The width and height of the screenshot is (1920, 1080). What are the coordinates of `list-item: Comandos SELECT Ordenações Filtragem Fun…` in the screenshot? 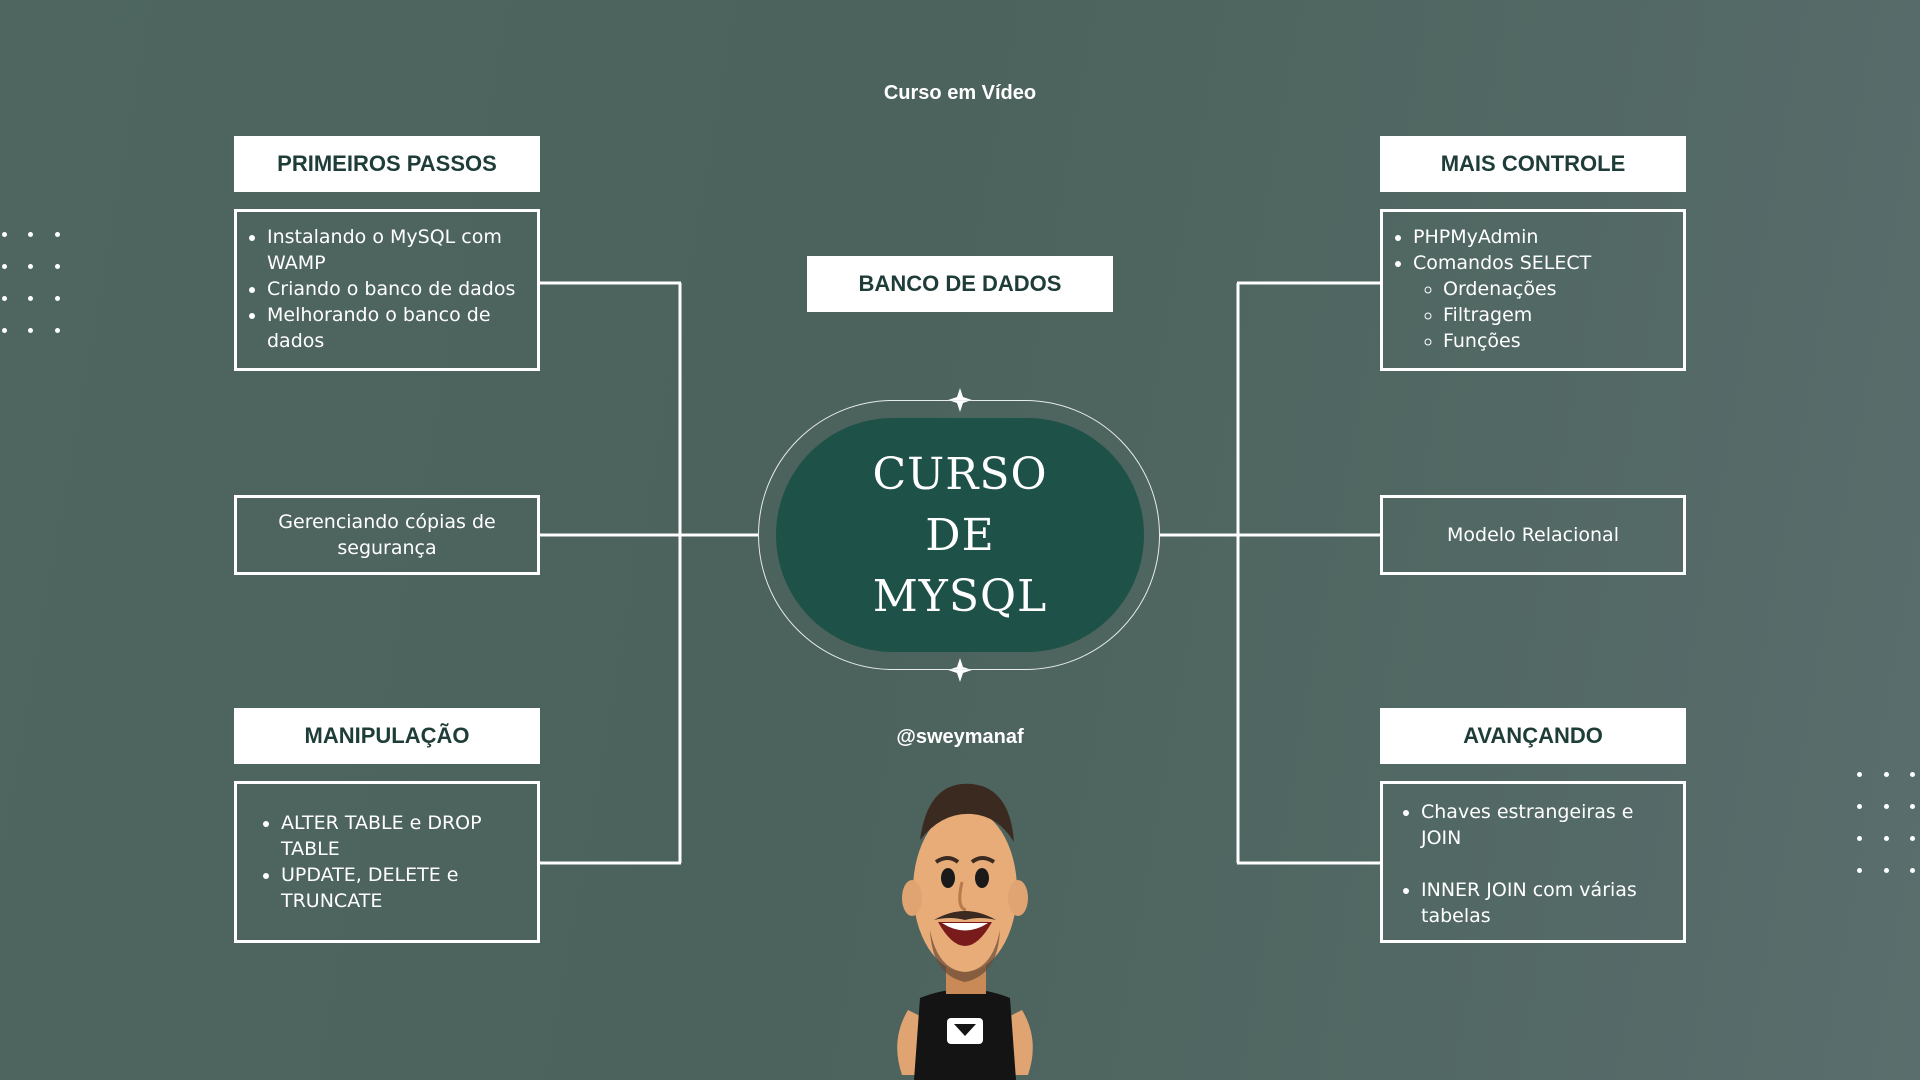 It's located at (1542, 302).